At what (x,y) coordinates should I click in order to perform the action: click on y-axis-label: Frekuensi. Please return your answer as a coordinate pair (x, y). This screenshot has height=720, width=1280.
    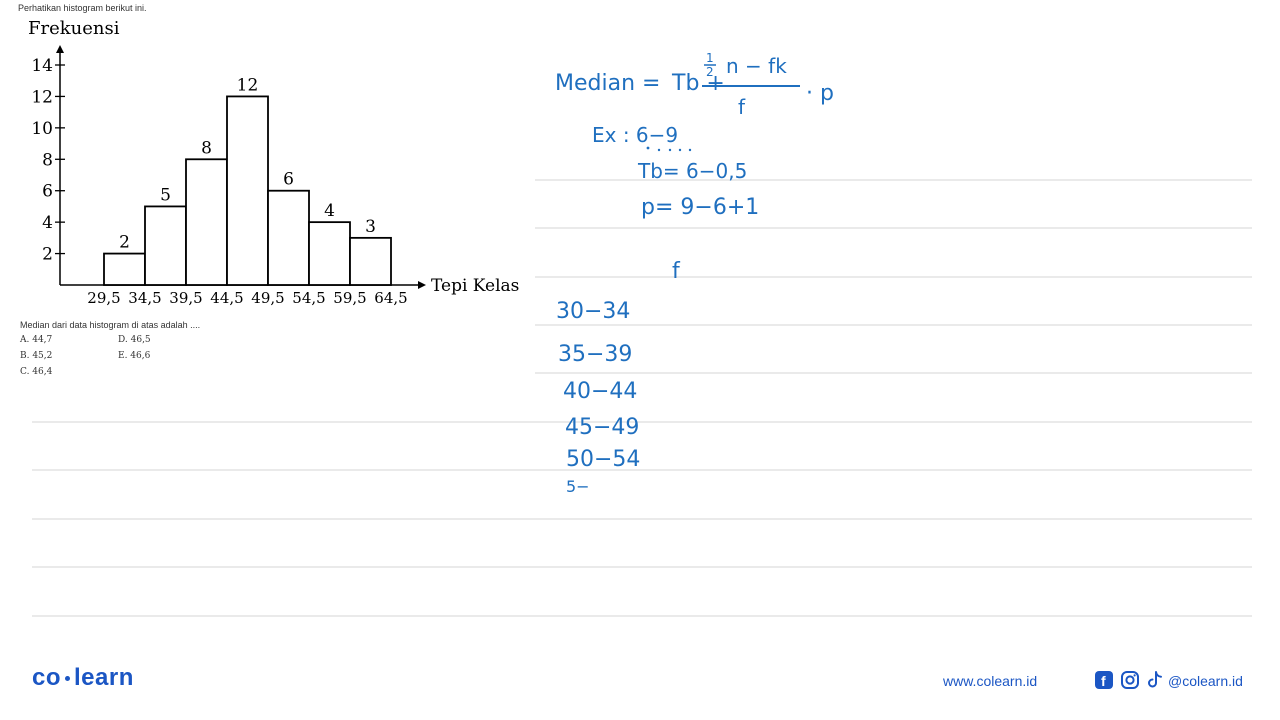
    Looking at the image, I should click on (74, 28).